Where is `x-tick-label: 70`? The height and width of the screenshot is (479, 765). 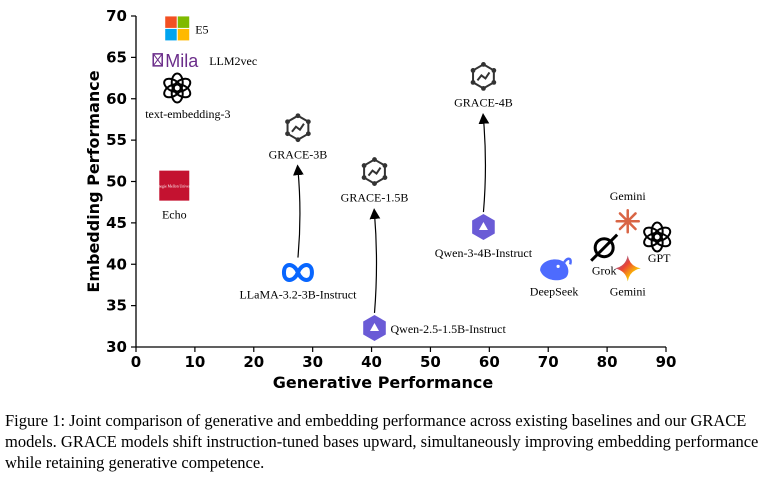
x-tick-label: 70 is located at coordinates (548, 362).